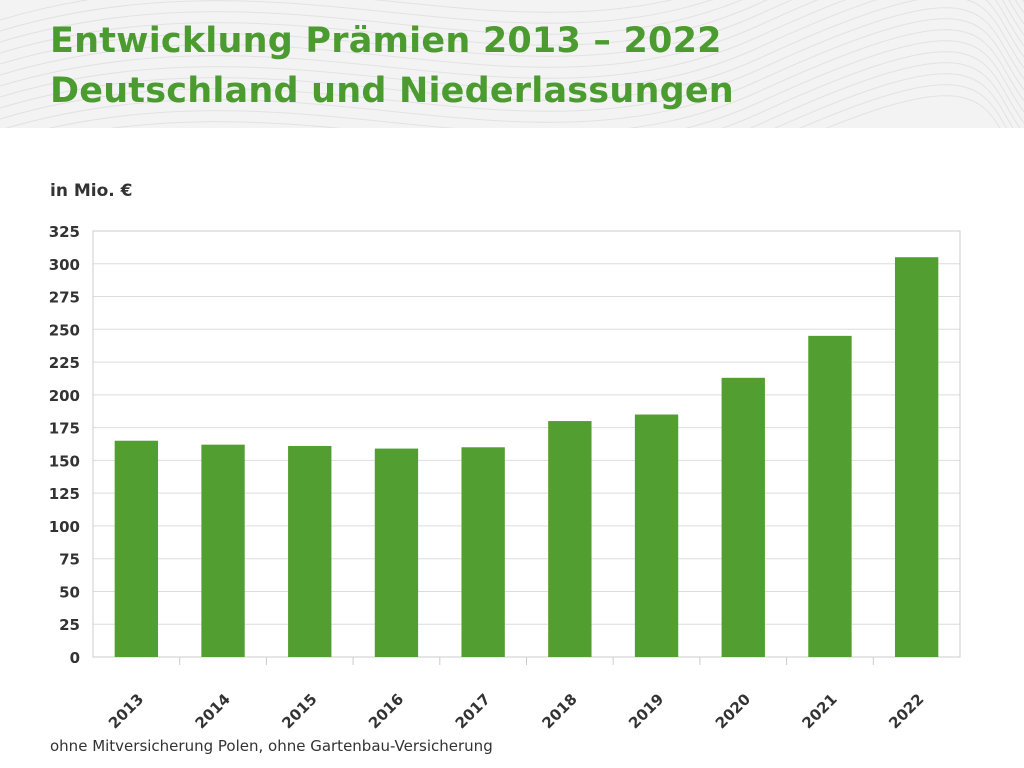 This screenshot has width=1024, height=768. I want to click on y-tick-label: 250, so click(64, 330).